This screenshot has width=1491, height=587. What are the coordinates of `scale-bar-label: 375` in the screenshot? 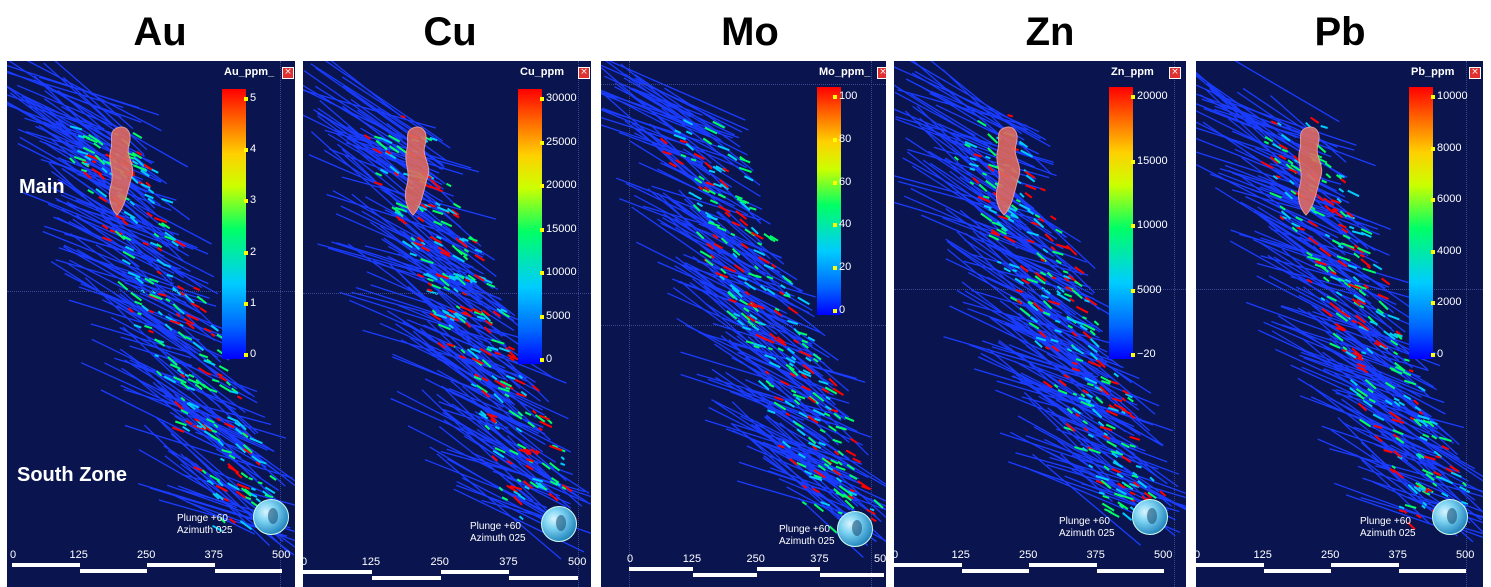 It's located at (819, 559).